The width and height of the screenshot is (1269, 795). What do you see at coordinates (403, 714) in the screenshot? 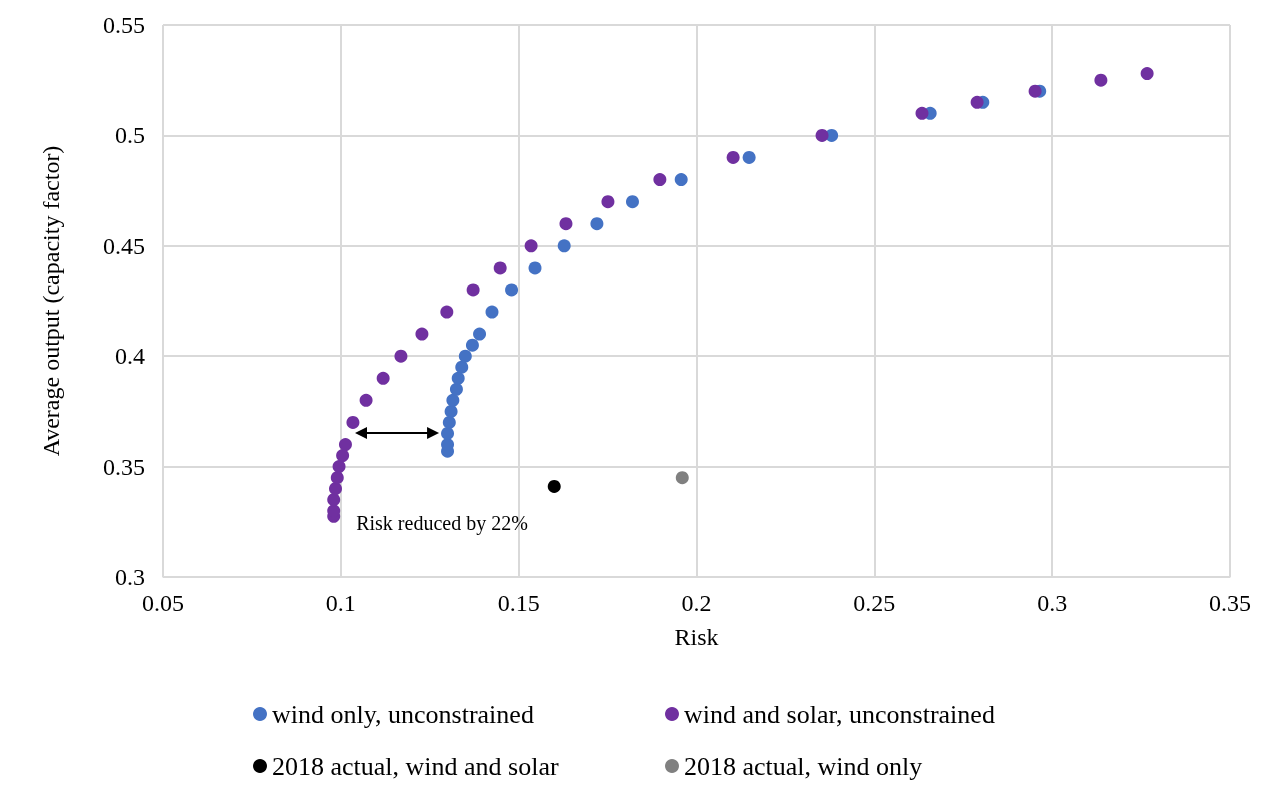
I see `legend-label: wind only, unconstrained` at bounding box center [403, 714].